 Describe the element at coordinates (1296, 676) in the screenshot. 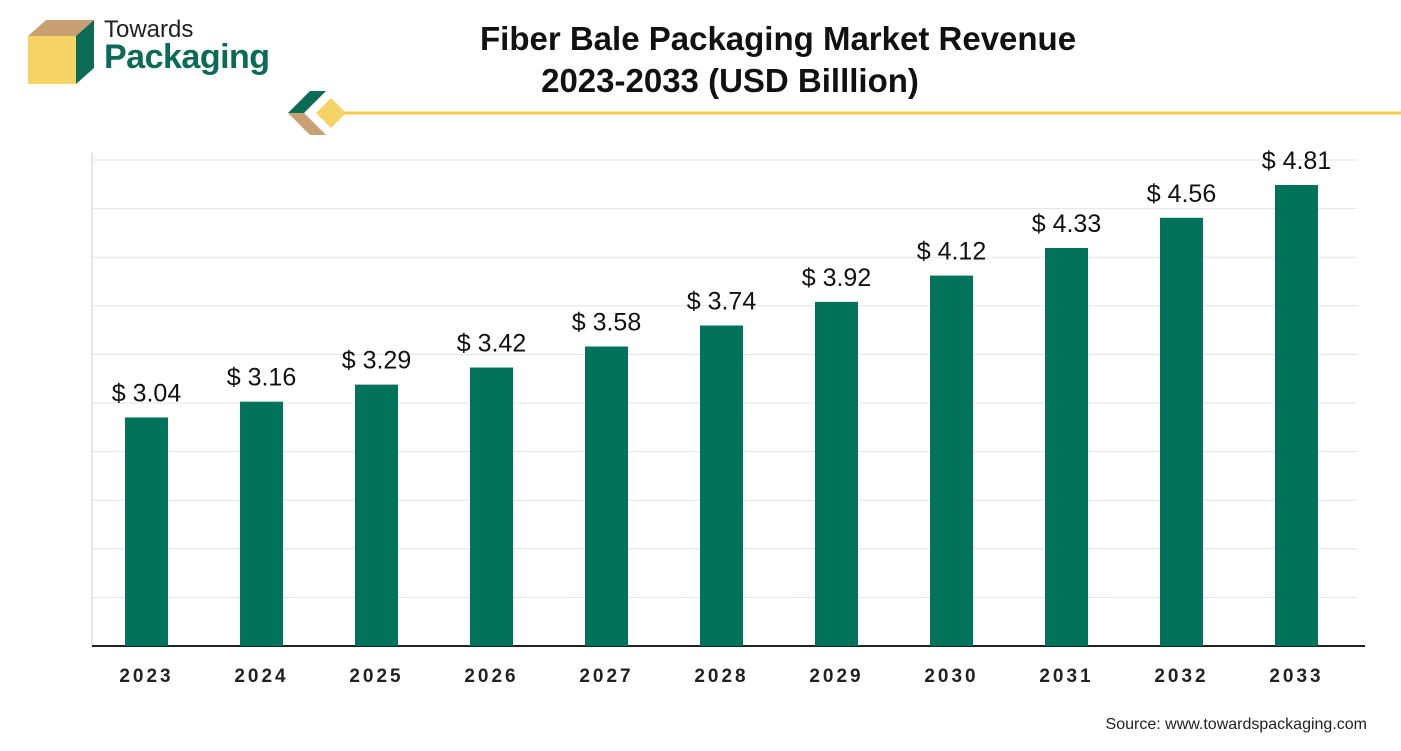

I see `x-tick-label-2033: 2033` at that location.